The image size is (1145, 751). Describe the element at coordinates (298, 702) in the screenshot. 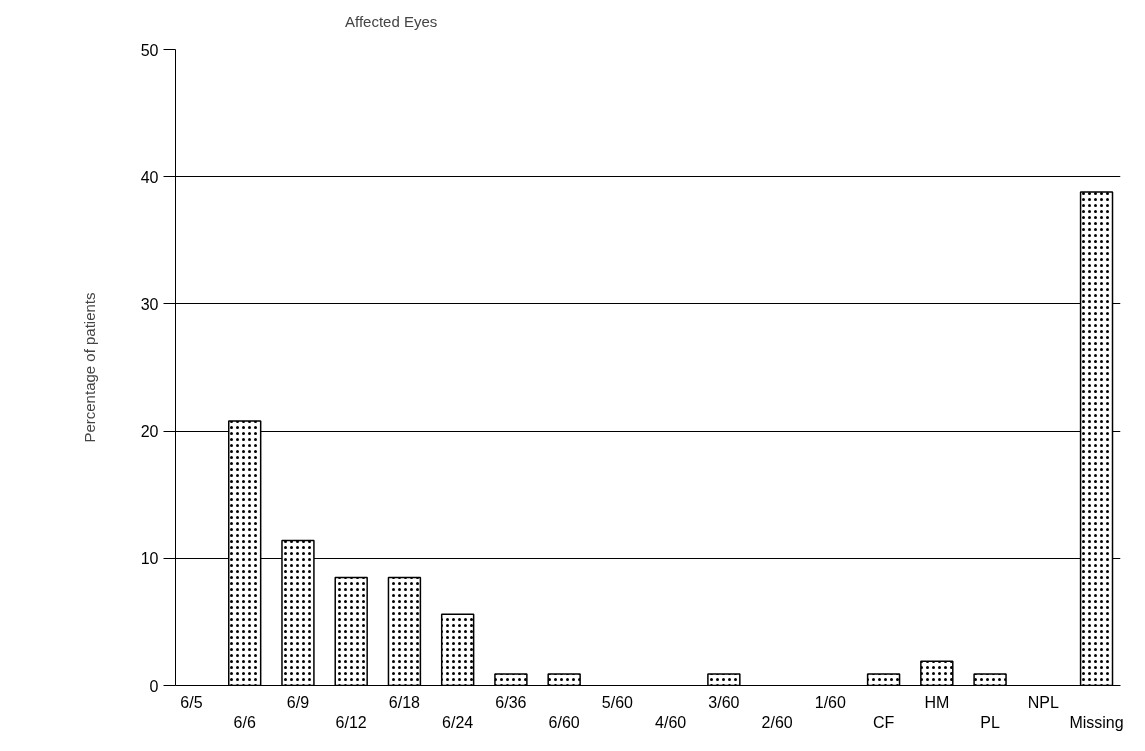

I see `x-tick-label: 6/9` at that location.